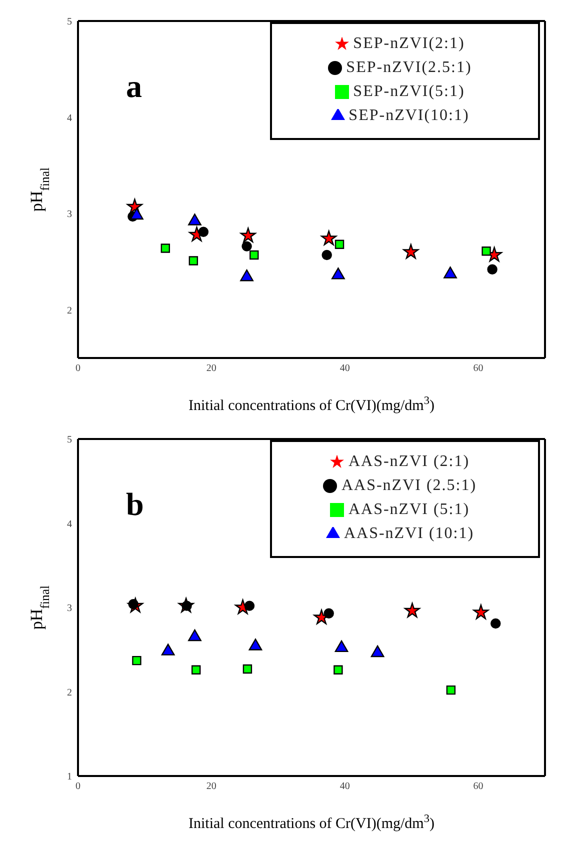 This screenshot has height=854, width=562. Describe the element at coordinates (134, 86) in the screenshot. I see `annotation: a` at that location.